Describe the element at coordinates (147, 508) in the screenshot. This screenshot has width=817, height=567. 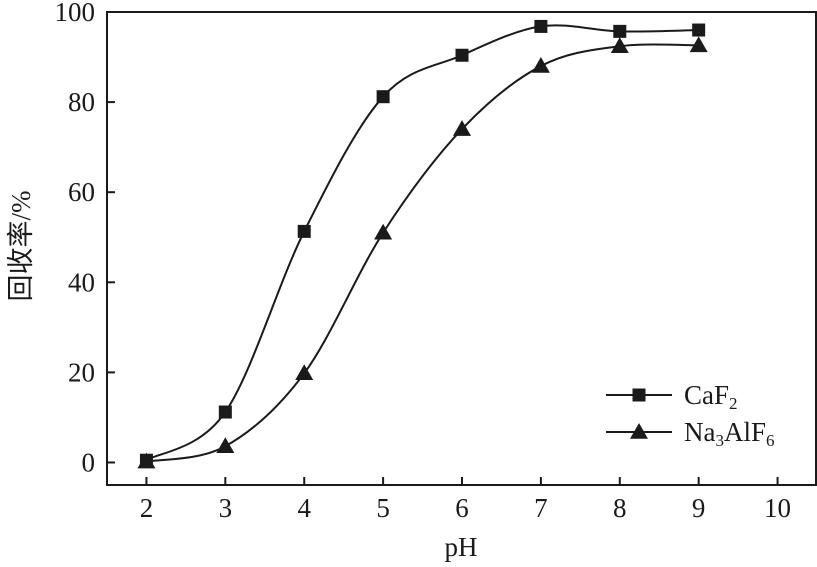
I see `x-tick-label: 2` at that location.